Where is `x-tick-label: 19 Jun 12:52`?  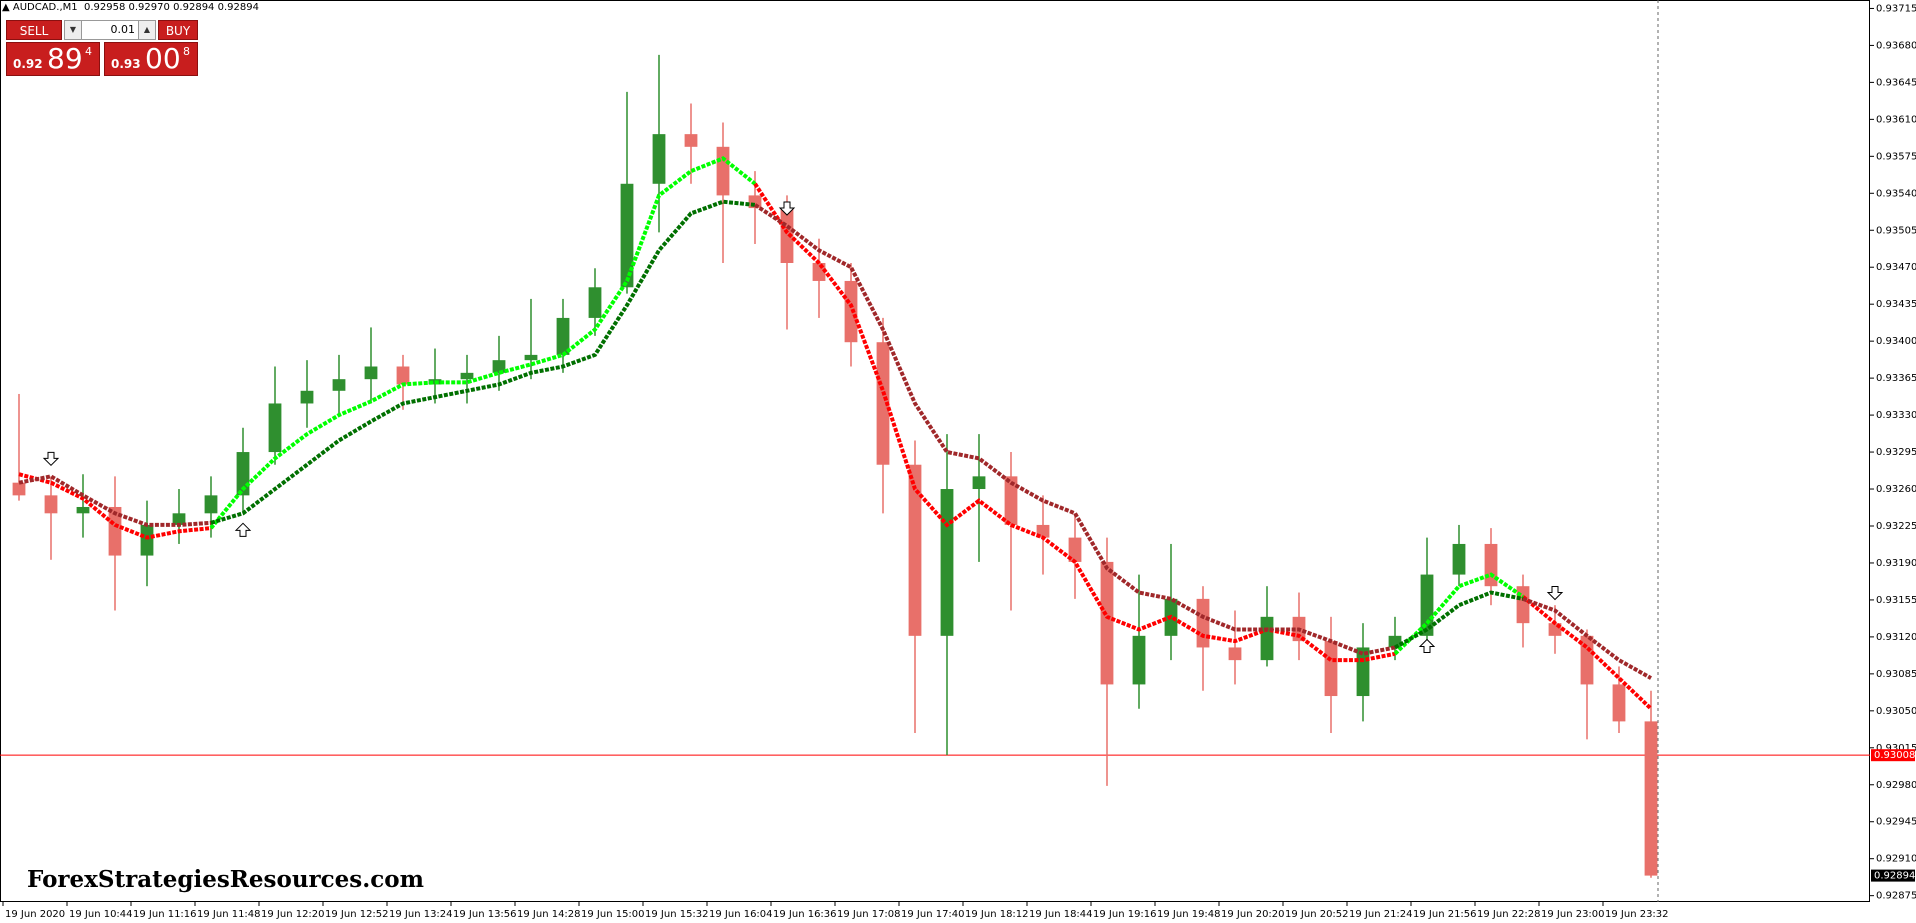
x-tick-label: 19 Jun 12:52 is located at coordinates (357, 914).